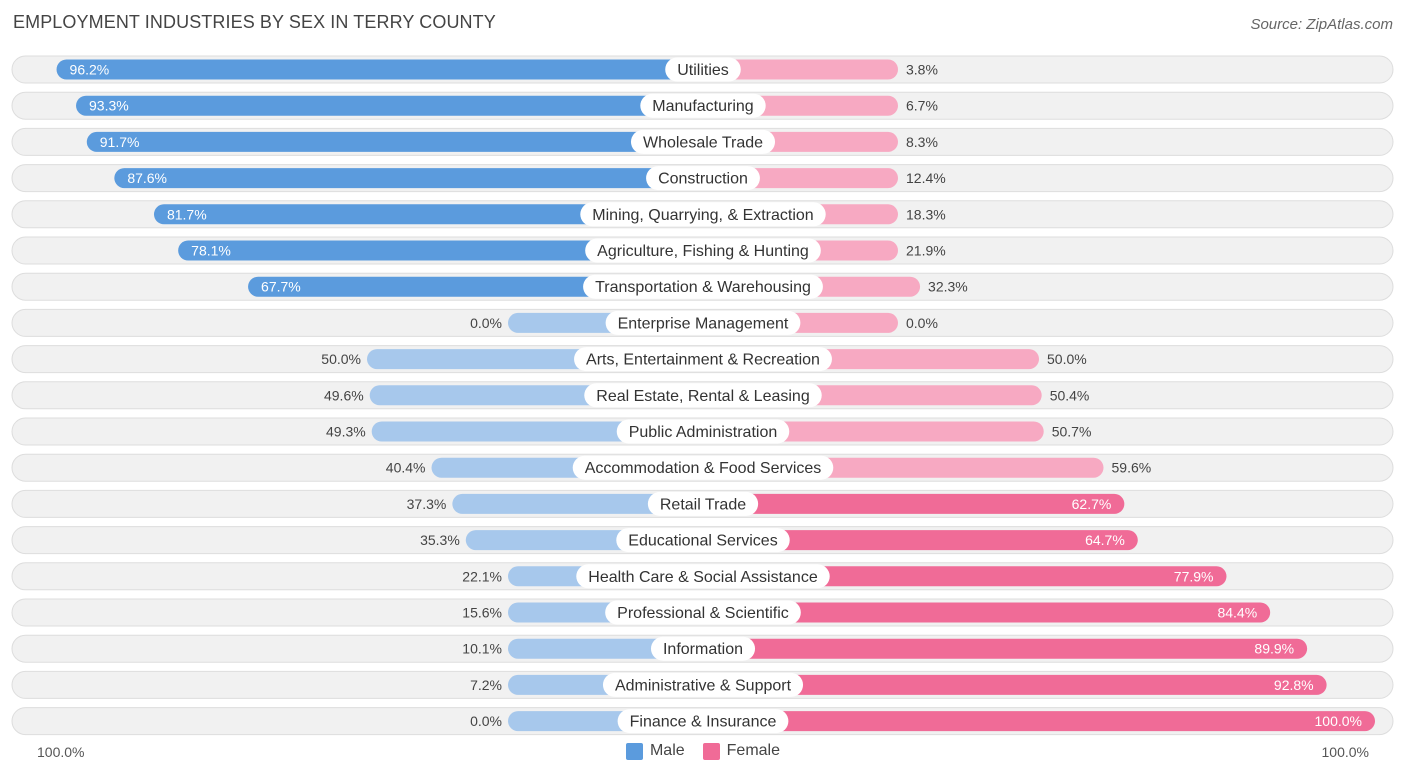 This screenshot has height=777, width=1406. What do you see at coordinates (1105, 540) in the screenshot?
I see `value-label-female: 64.7%` at bounding box center [1105, 540].